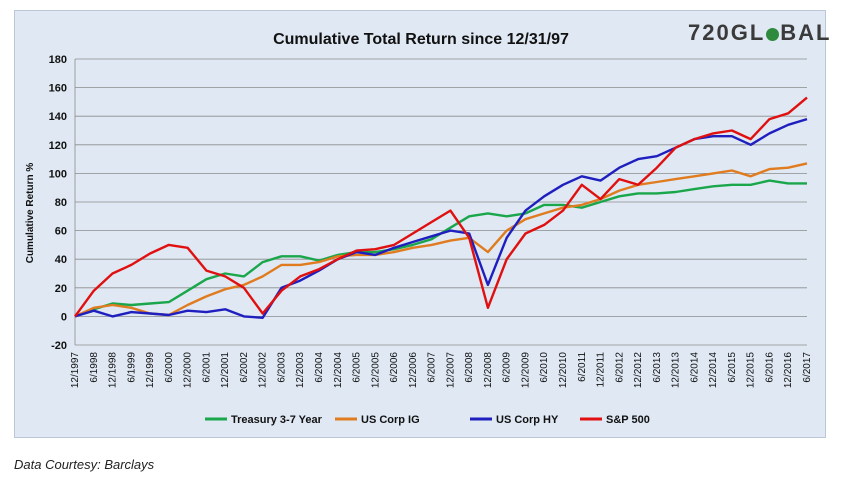  I want to click on y-tick-label: 120, so click(58, 146).